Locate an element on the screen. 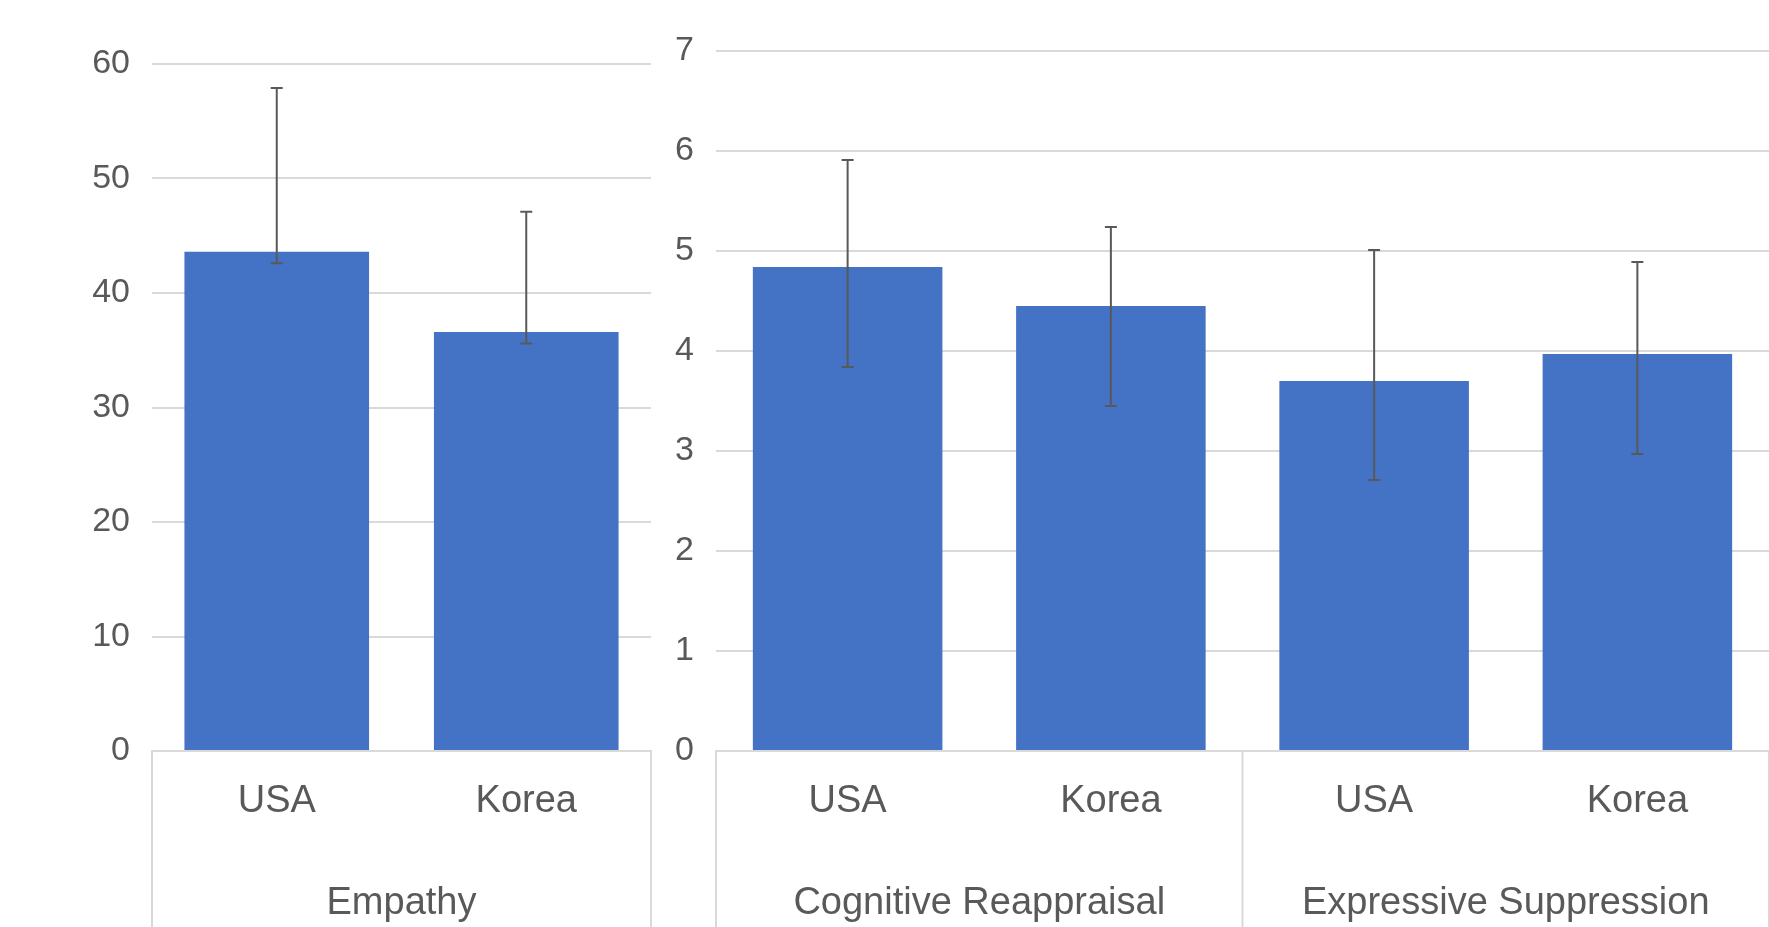 The image size is (1769, 927). y-tick-label: 50 is located at coordinates (111, 175).